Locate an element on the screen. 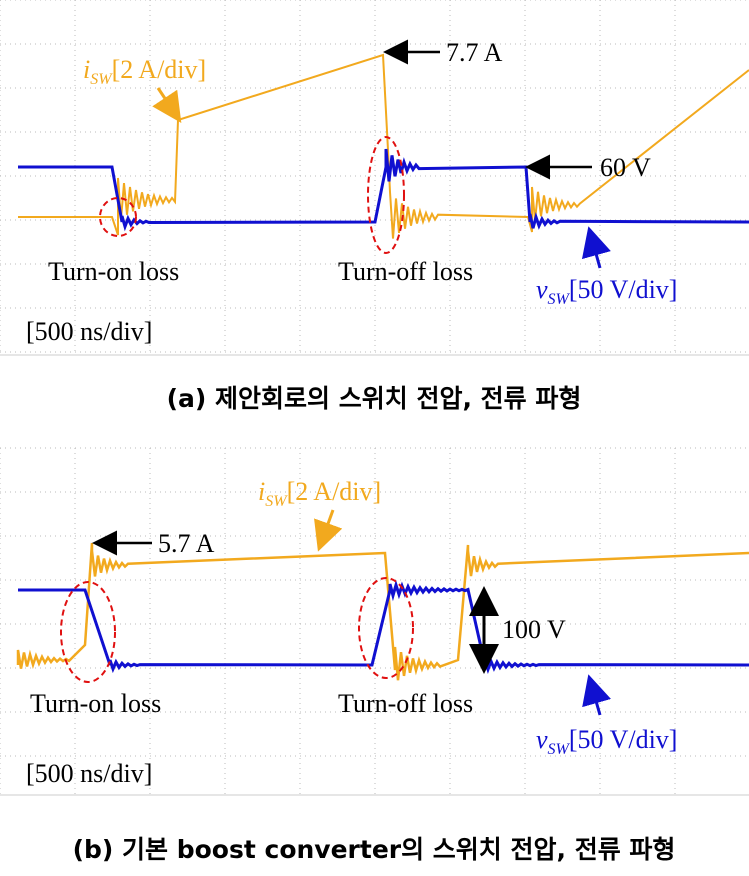 The height and width of the screenshot is (876, 749). voltage-level: 60 V is located at coordinates (625, 167).